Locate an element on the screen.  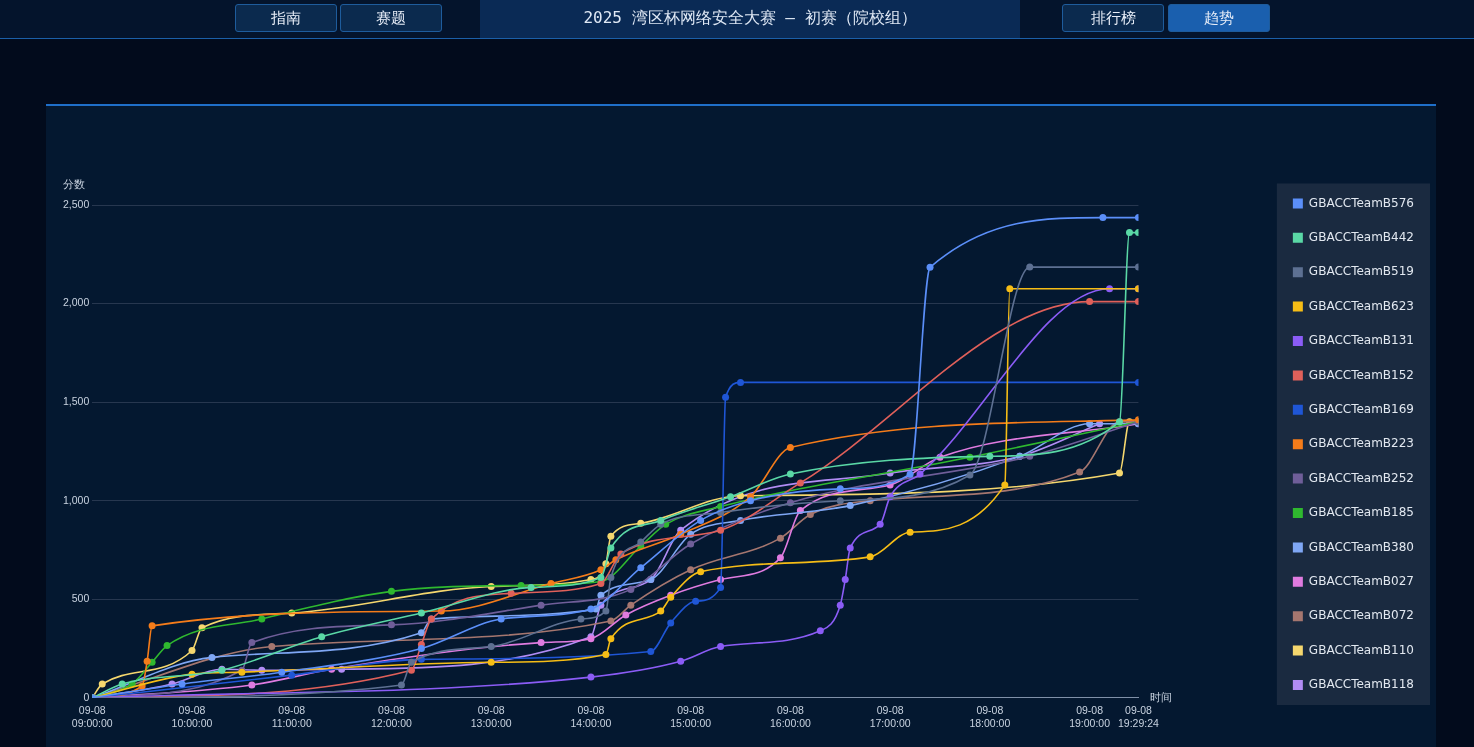
text: 趋势 is located at coordinates (1219, 18).